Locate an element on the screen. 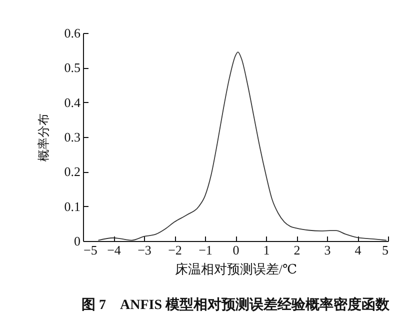 The width and height of the screenshot is (420, 335). x-tick-label: 5 is located at coordinates (385, 250).